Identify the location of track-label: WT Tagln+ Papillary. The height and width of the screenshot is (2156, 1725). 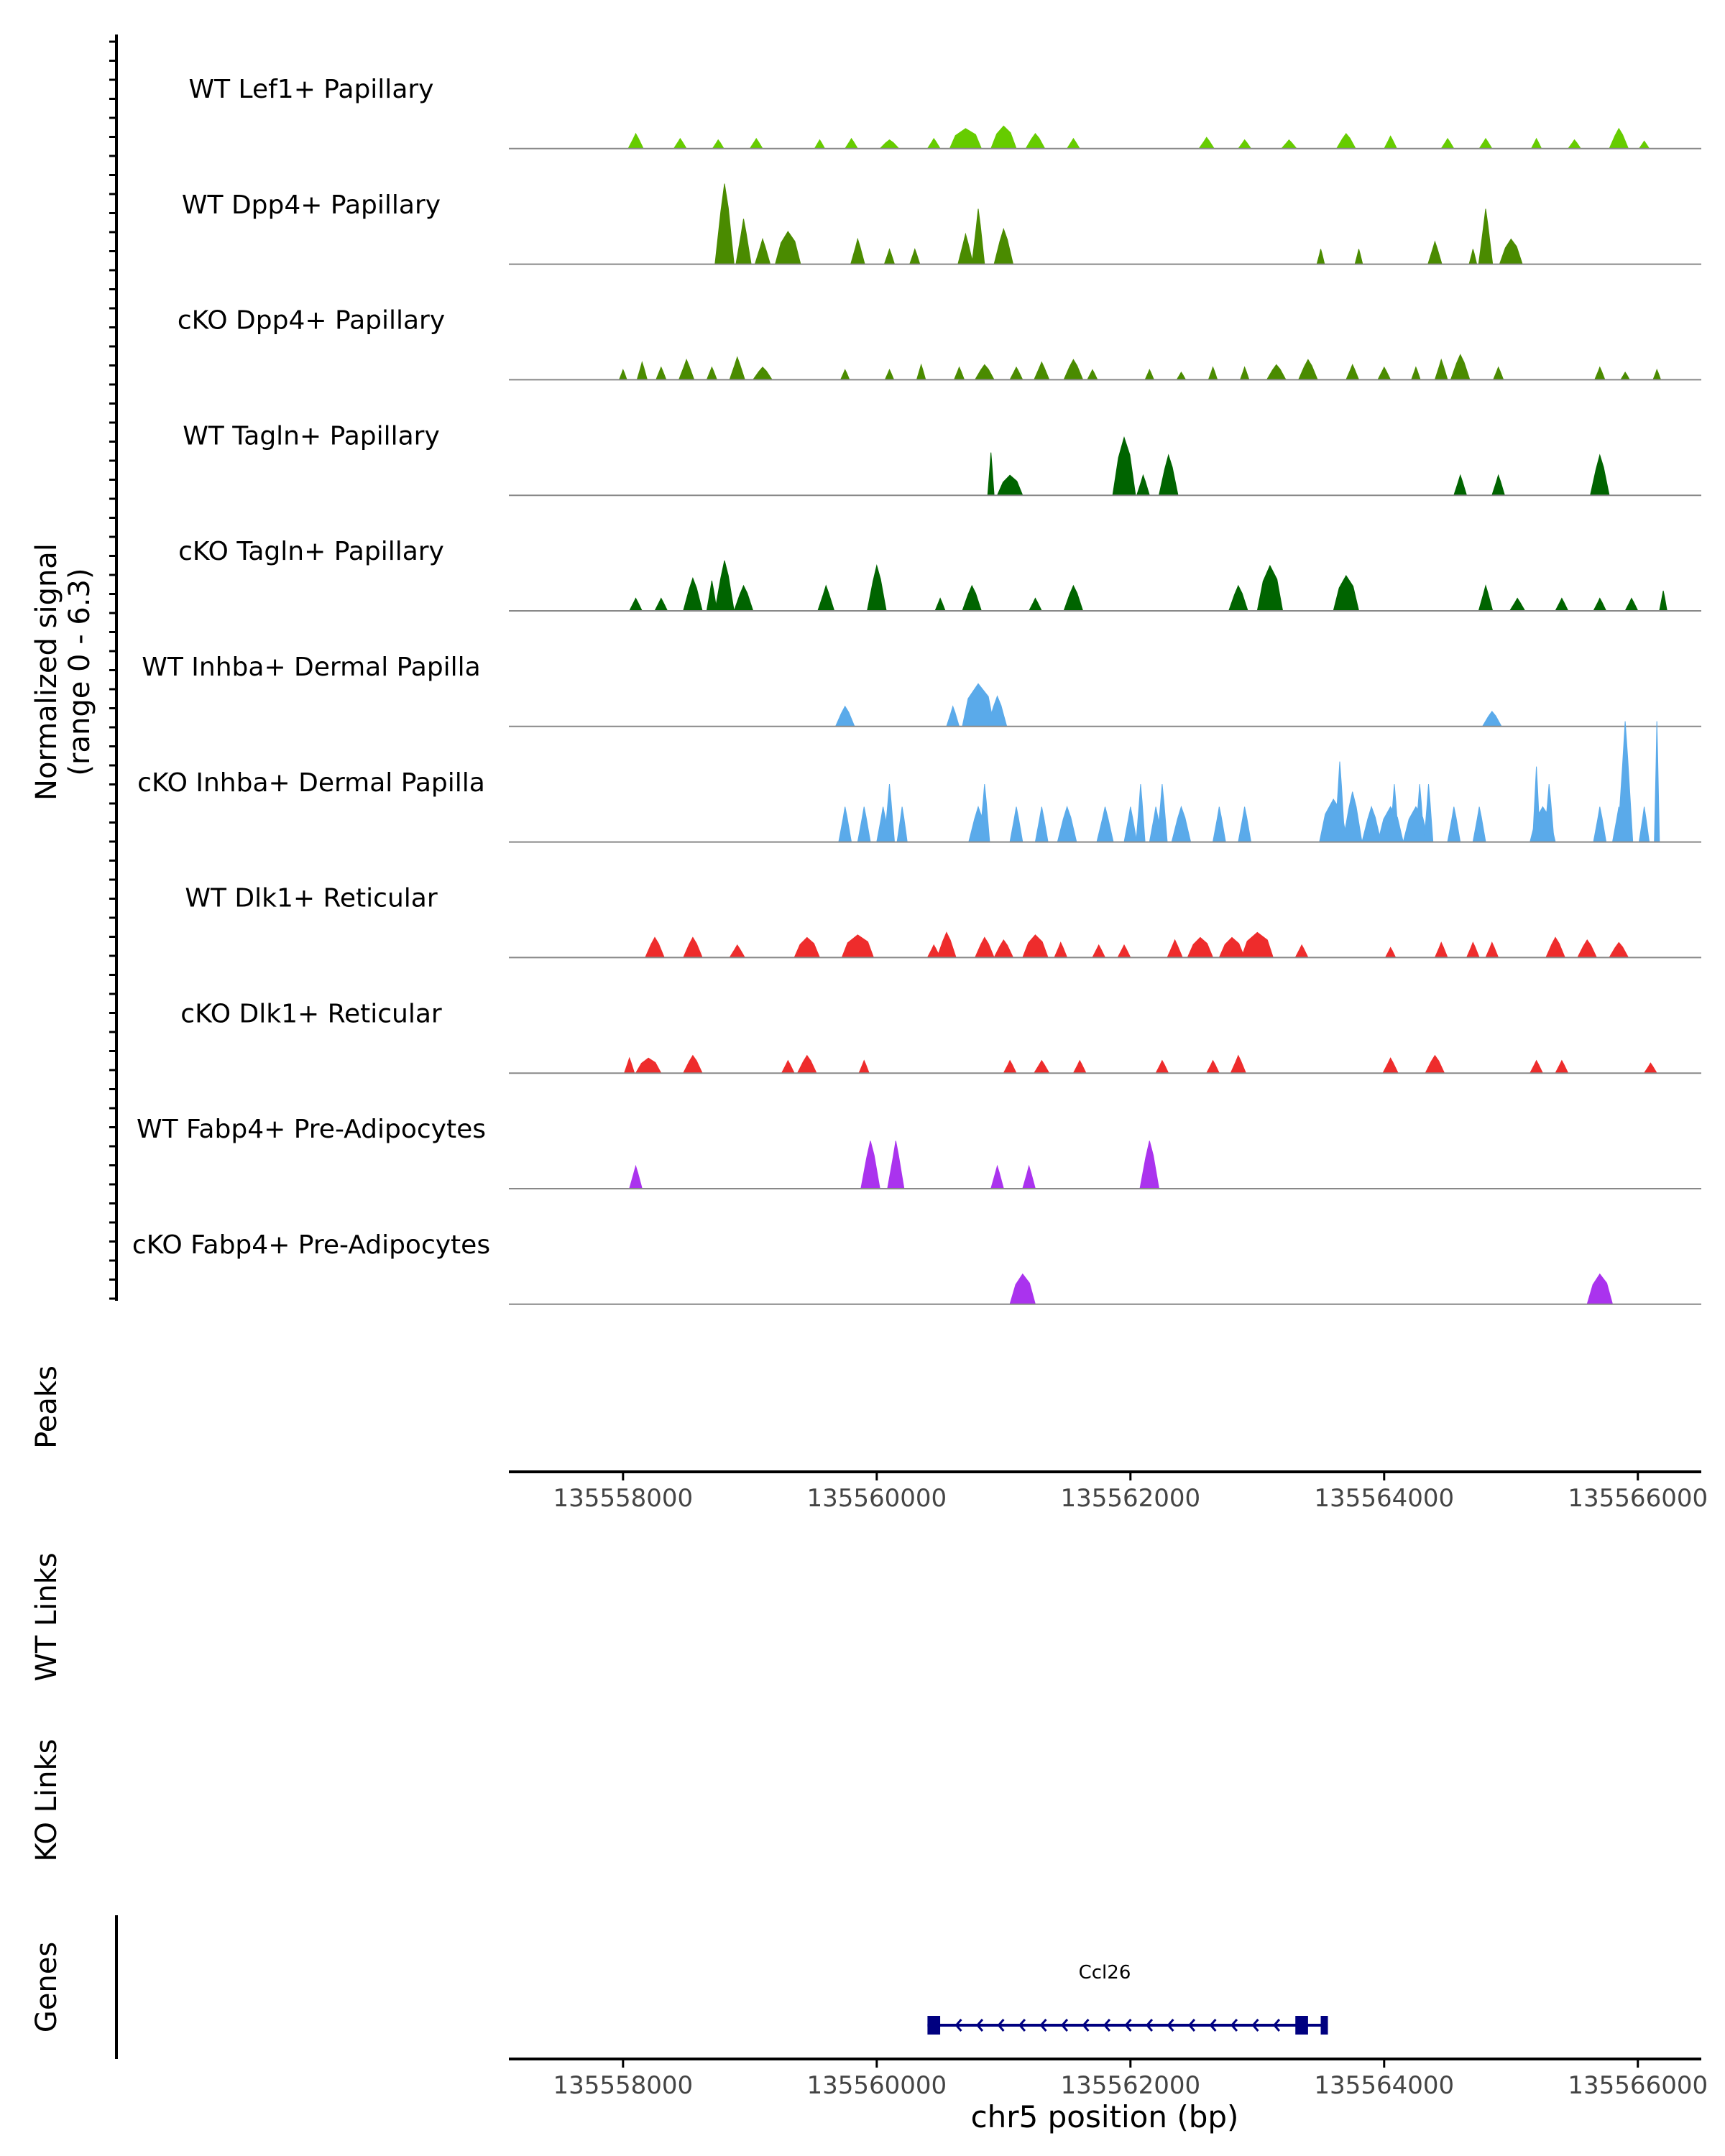
(311, 436).